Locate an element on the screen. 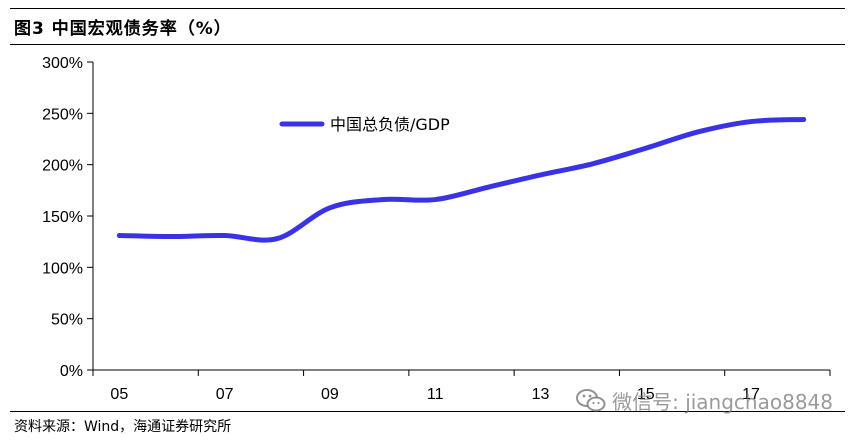 This screenshot has width=855, height=440. x-axis-ticks: 05 07 09 11 13 15 17 is located at coordinates (461, 386).